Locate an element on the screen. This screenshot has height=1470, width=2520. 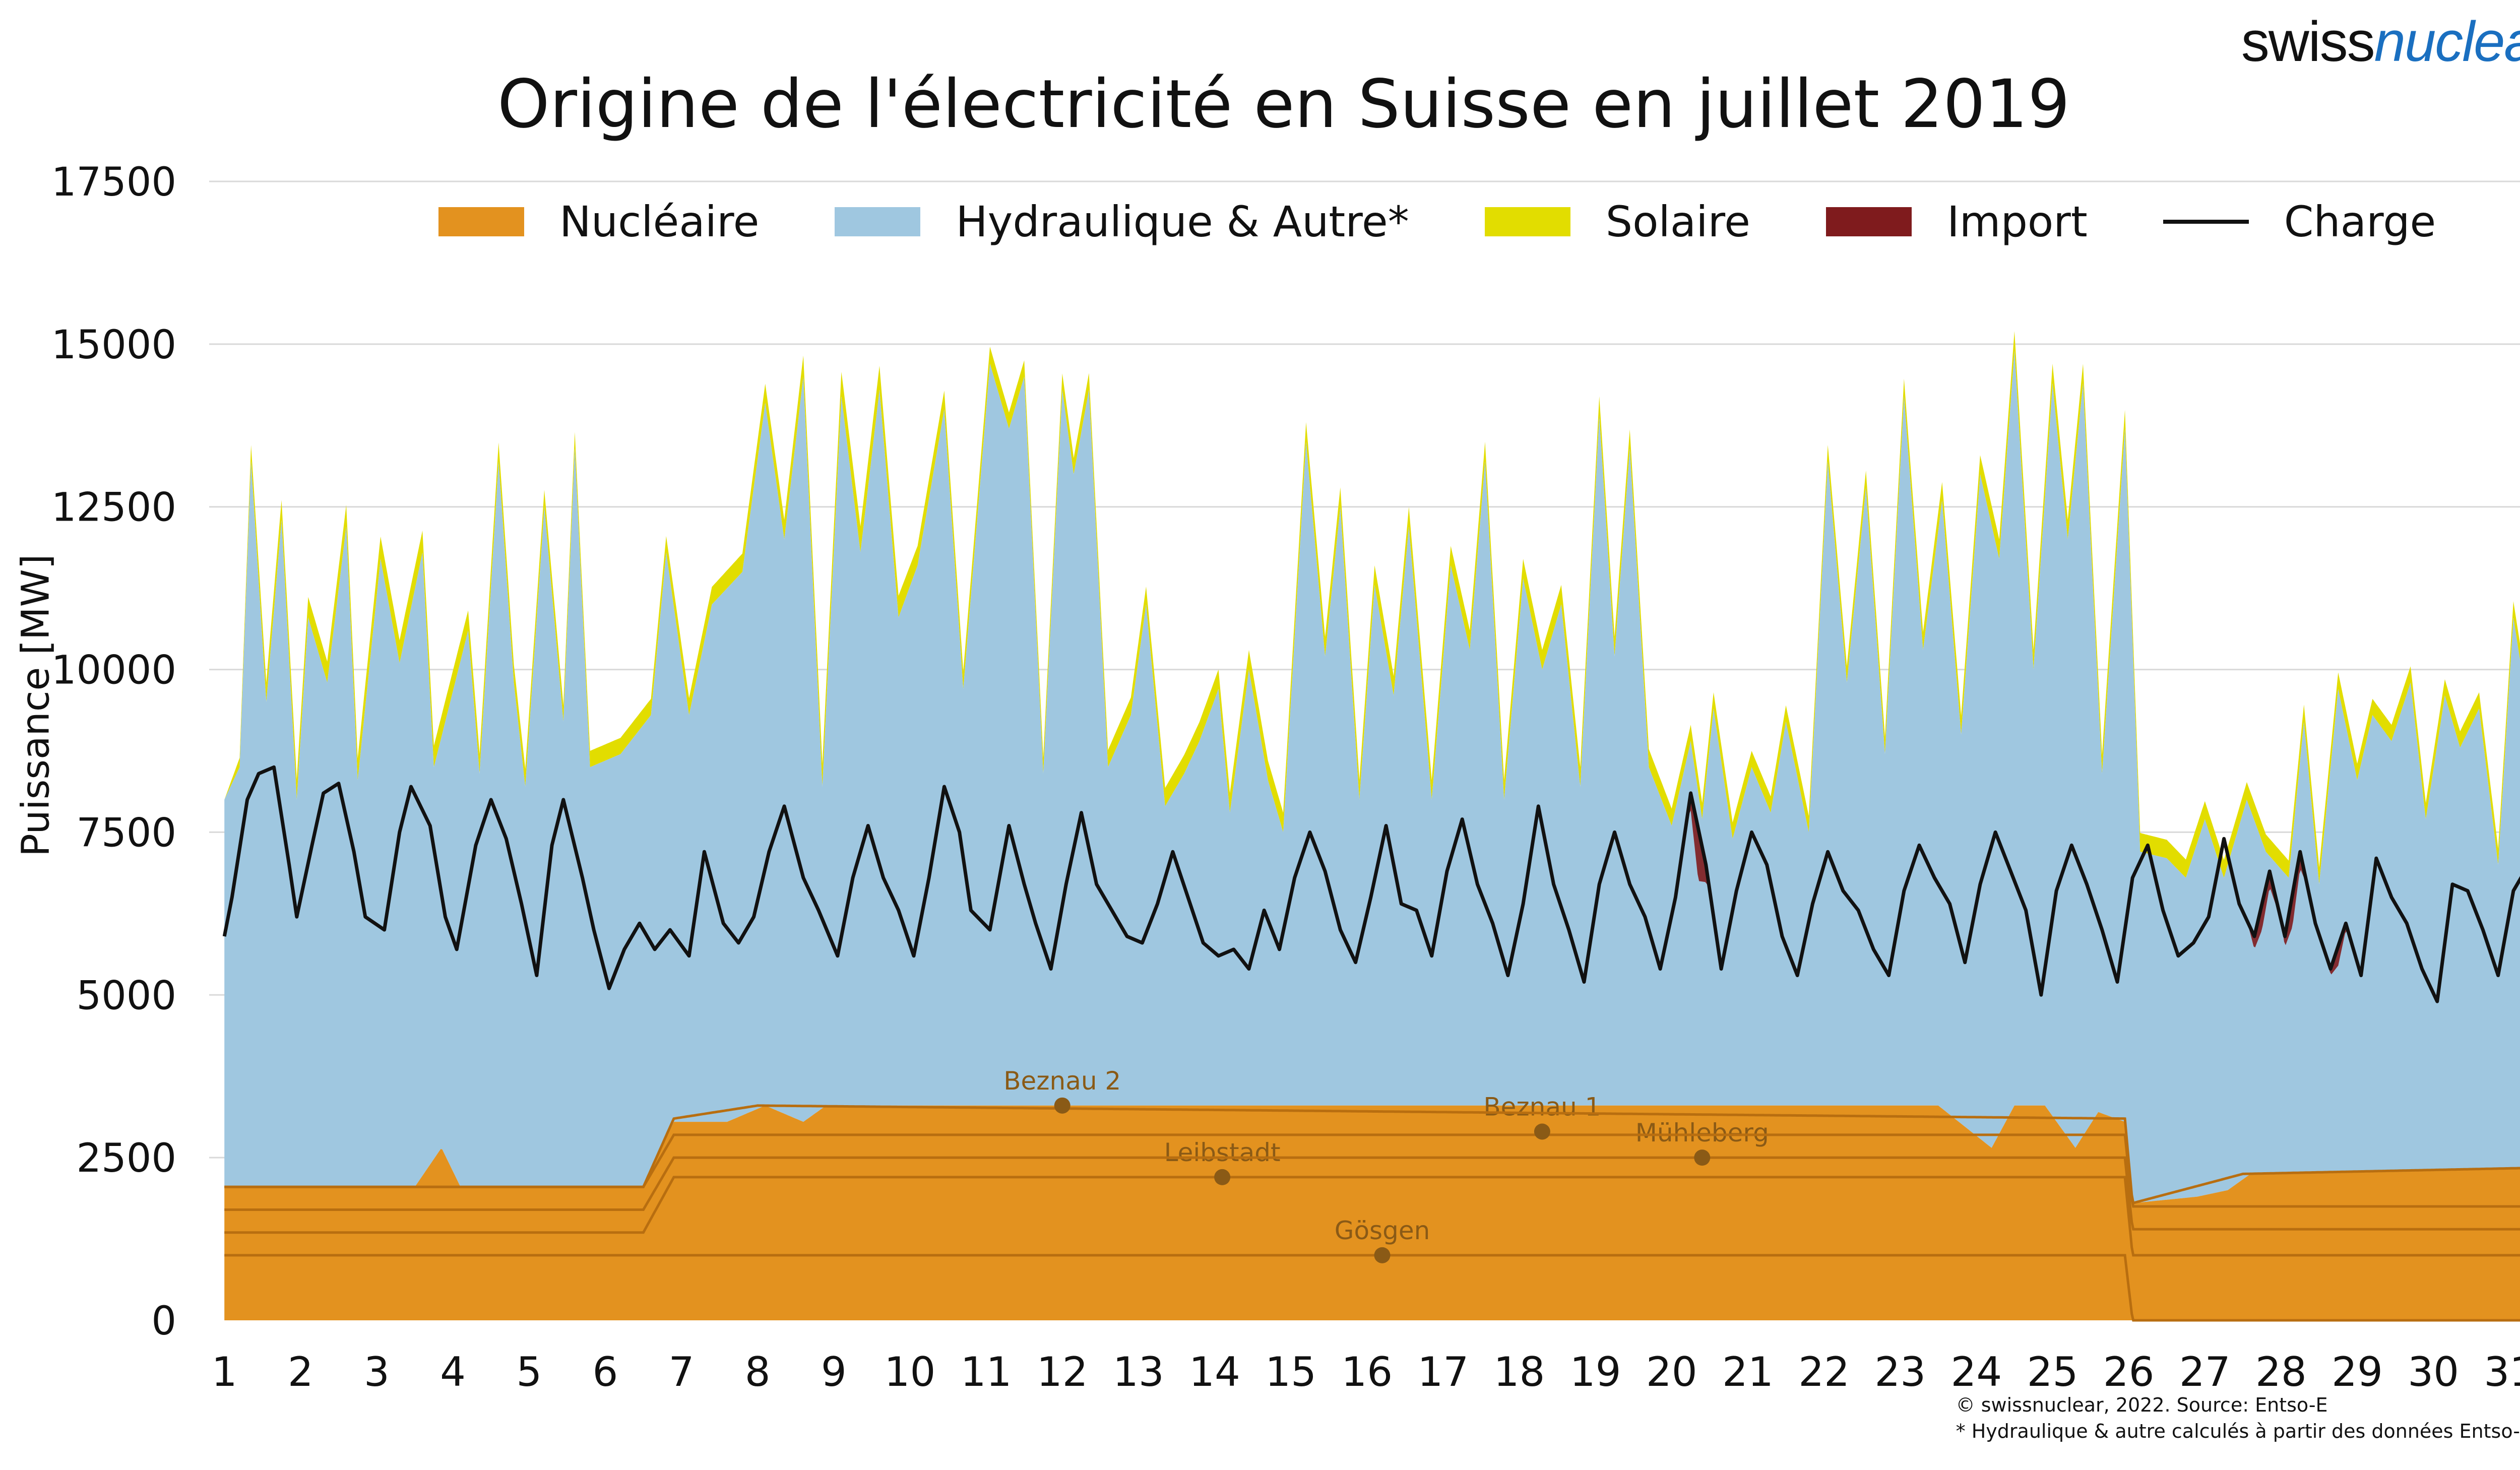
nuclear-plant-label: Mühleberg is located at coordinates (1702, 1132).